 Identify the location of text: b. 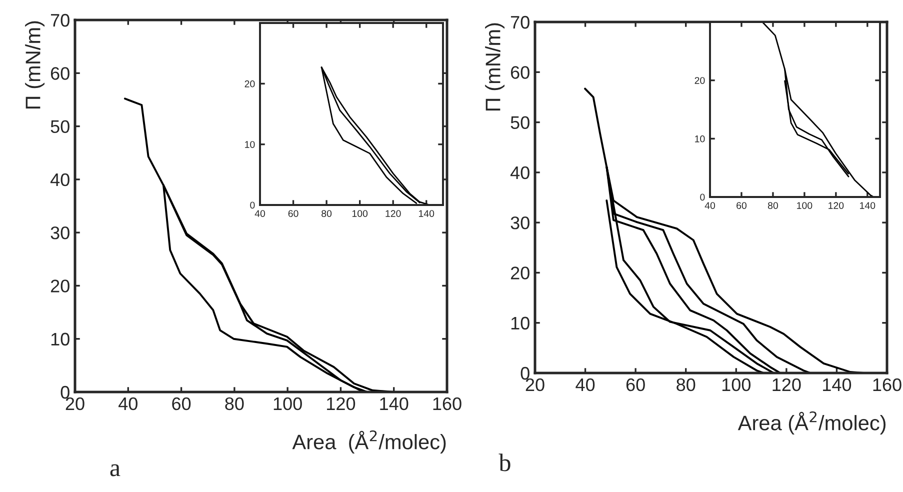
(504, 463).